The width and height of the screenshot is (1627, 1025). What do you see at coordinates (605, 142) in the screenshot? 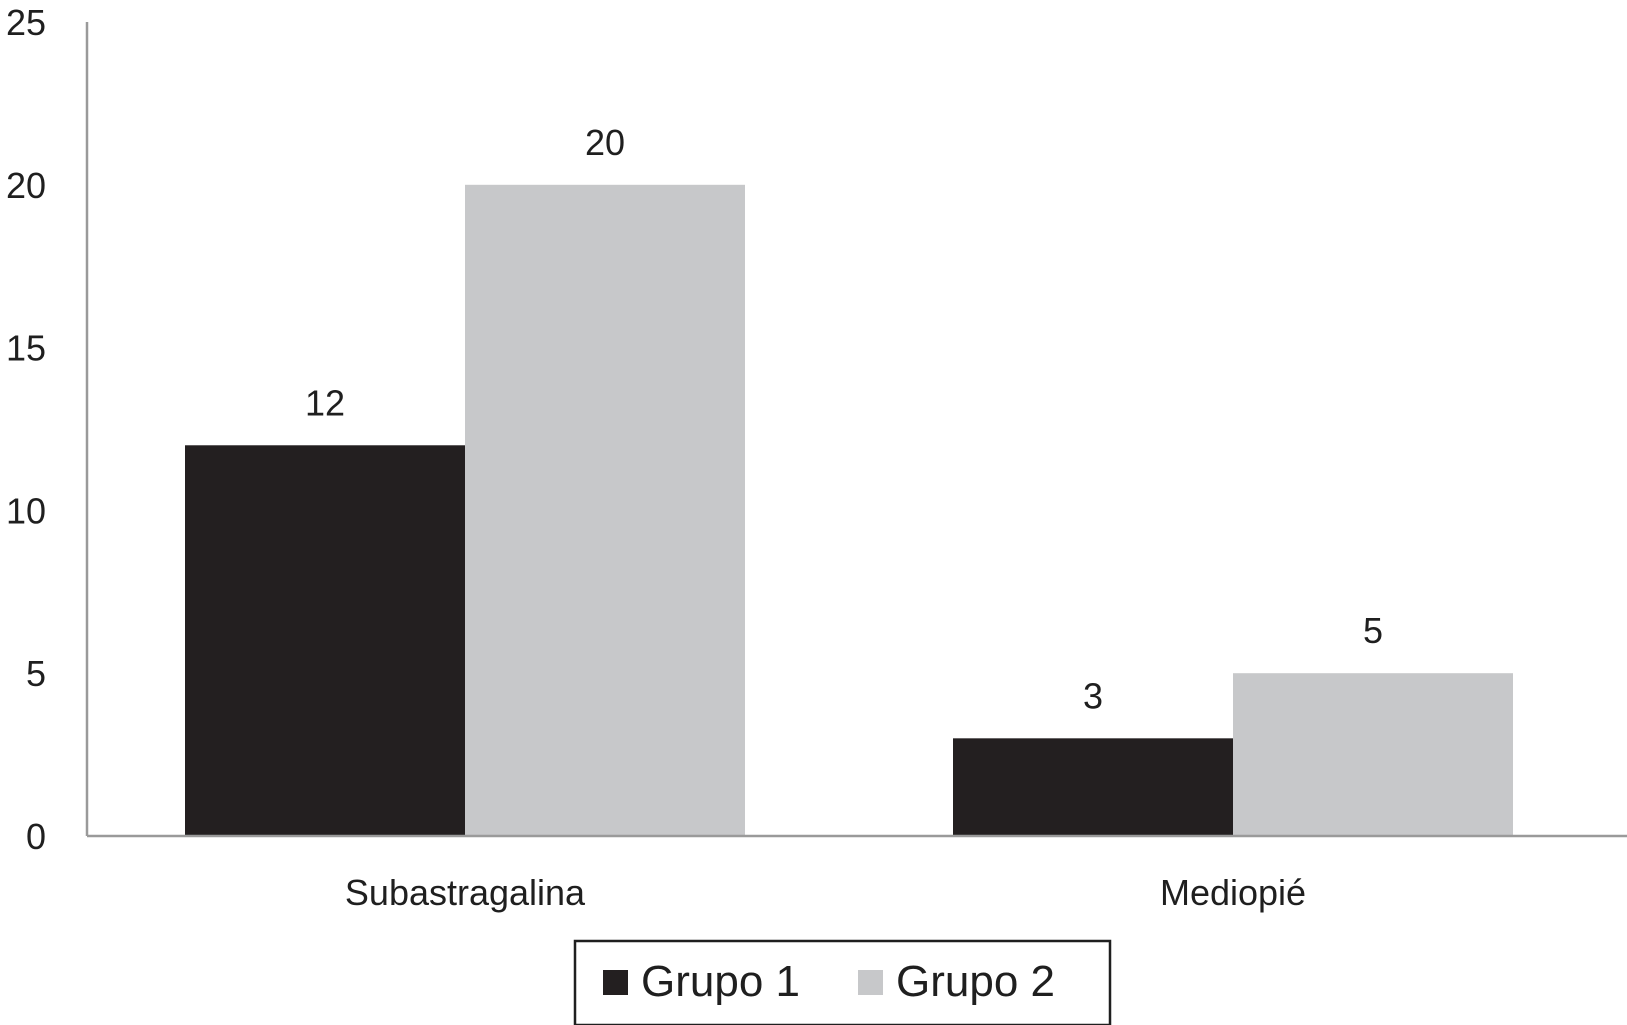
I see `data-label: 20` at bounding box center [605, 142].